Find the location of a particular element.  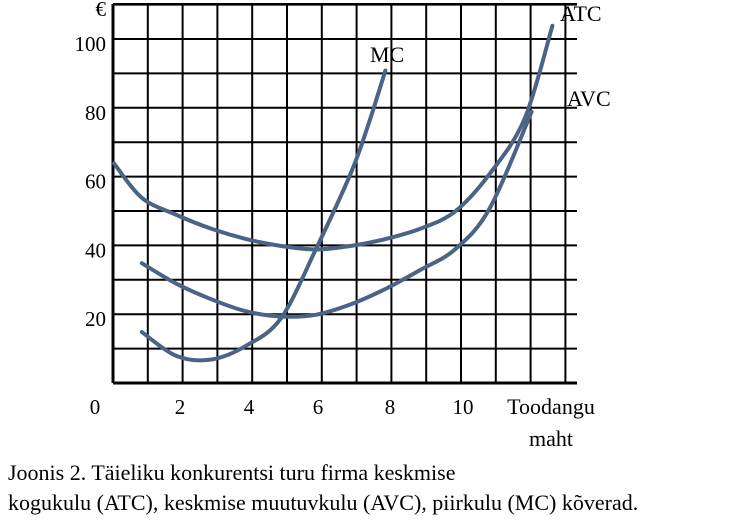

y-tick-label: 80 is located at coordinates (95, 113).